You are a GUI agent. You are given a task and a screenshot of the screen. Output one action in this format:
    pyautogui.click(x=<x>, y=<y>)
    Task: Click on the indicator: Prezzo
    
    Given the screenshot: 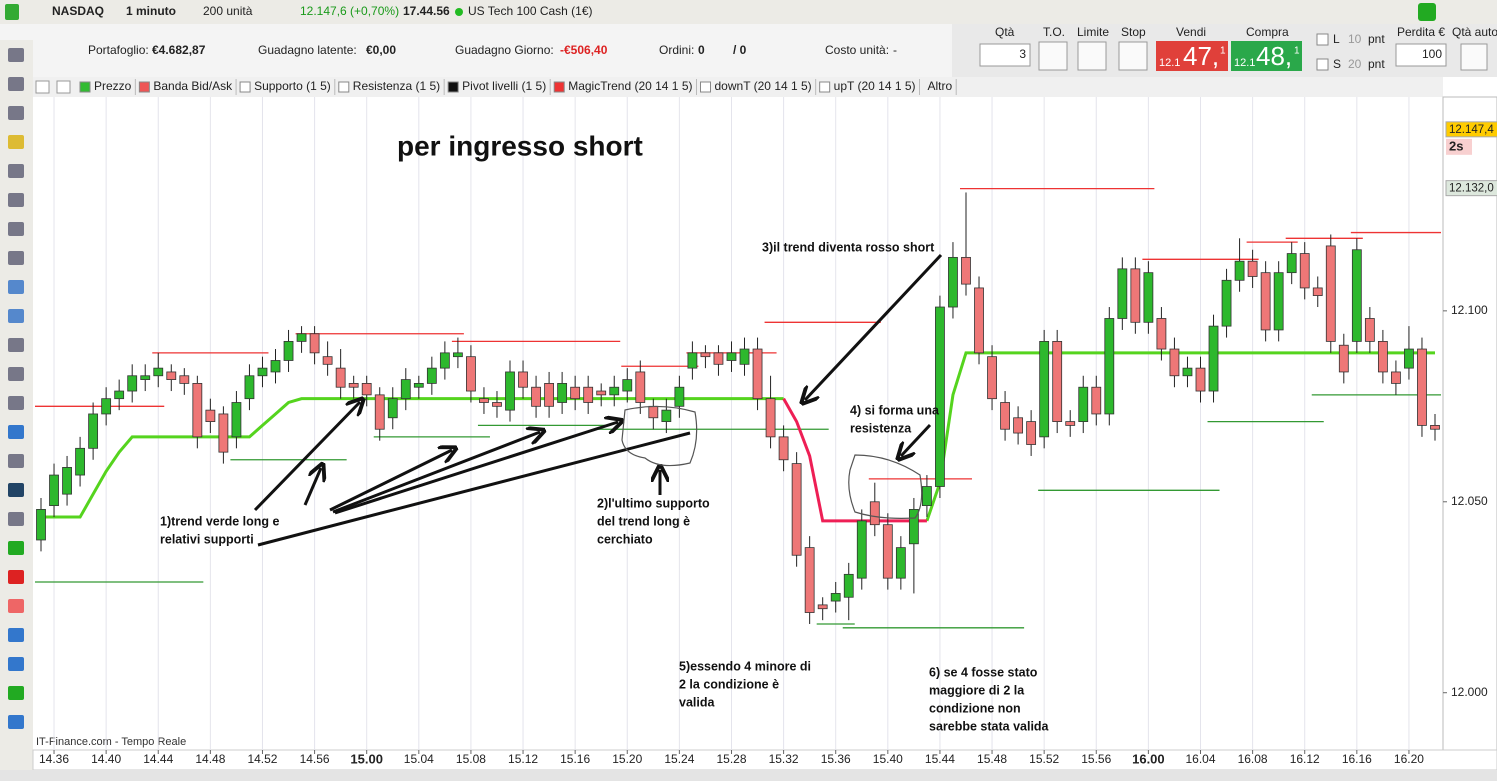 What is the action you would take?
    pyautogui.click(x=113, y=86)
    